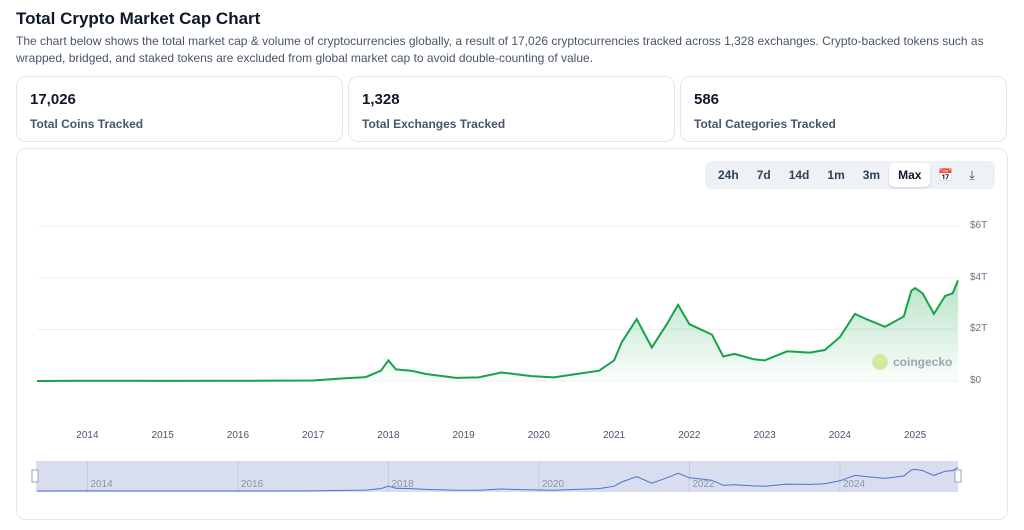 This screenshot has width=1024, height=530. Describe the element at coordinates (87, 124) in the screenshot. I see `stat-label: Total Coins Tracked` at that location.